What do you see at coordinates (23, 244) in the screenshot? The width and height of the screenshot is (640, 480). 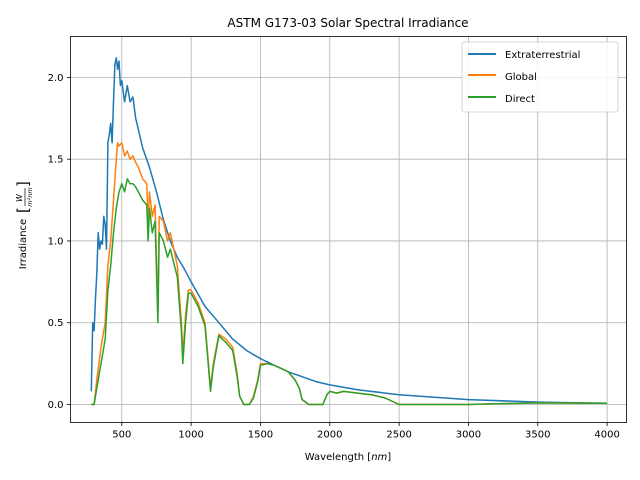 I see `y-axis-label-text: Irradiance` at bounding box center [23, 244].